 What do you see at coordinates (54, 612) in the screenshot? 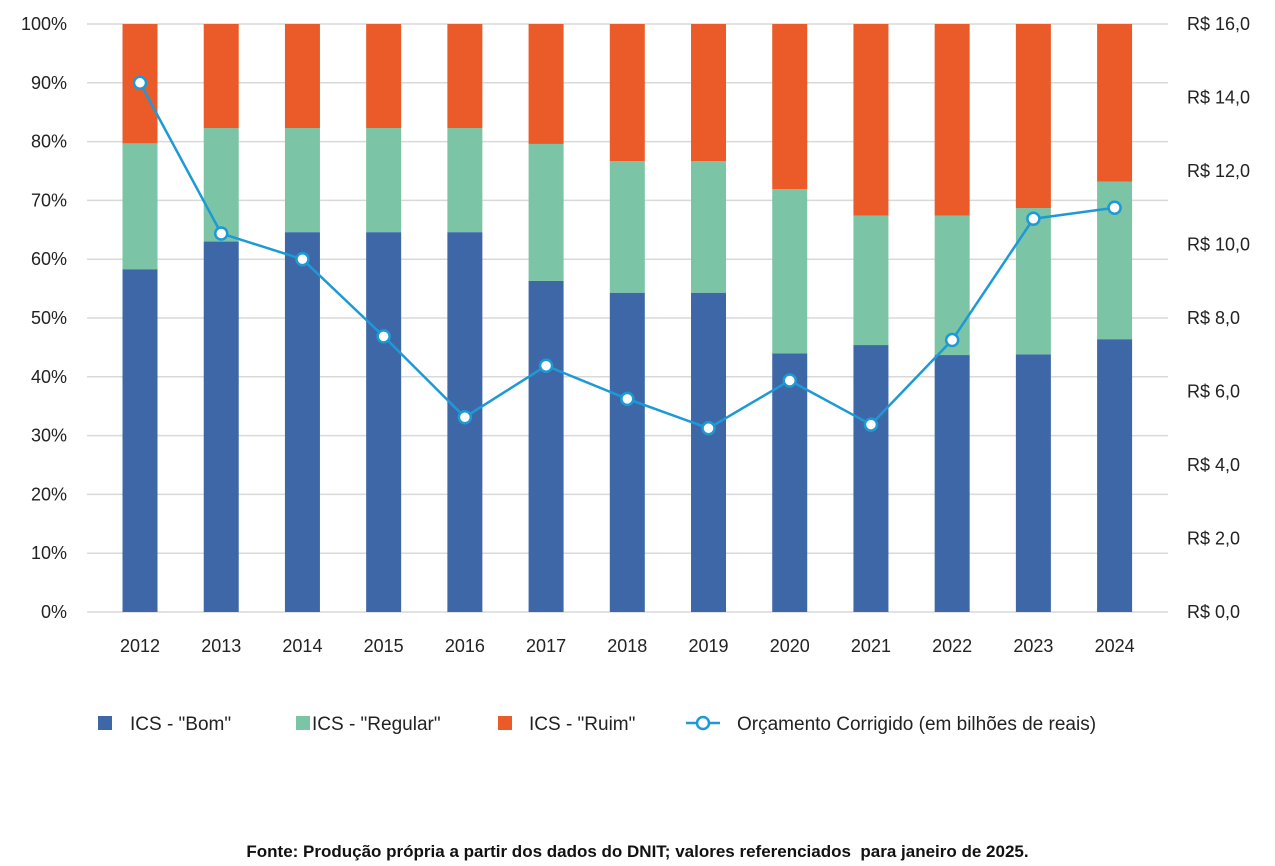
I see `left-tick-label: 0%` at bounding box center [54, 612].